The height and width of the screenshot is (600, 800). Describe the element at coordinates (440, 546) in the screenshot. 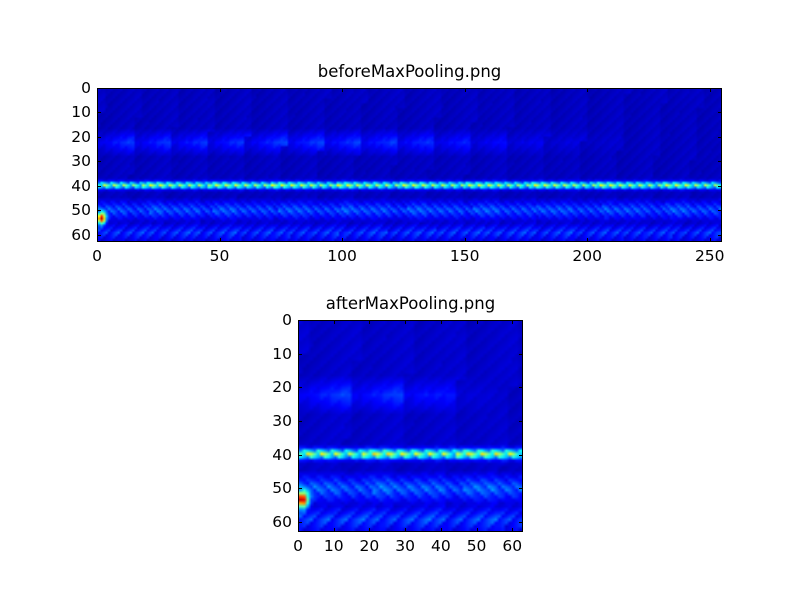

I see `x-ticklabel-1-4: 40` at that location.